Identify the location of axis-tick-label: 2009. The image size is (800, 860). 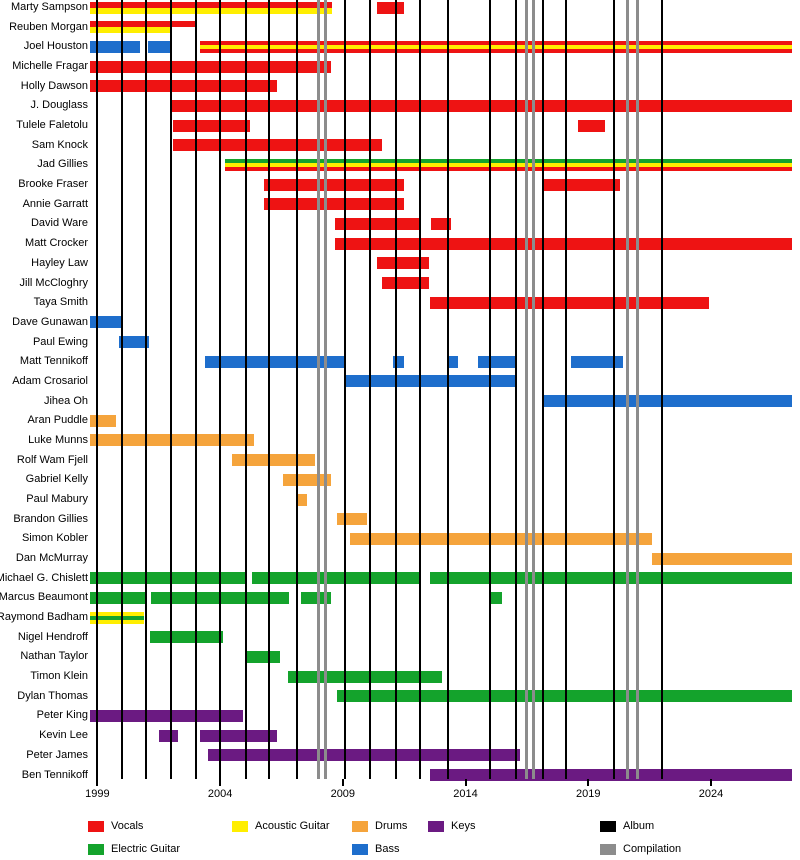
(343, 794).